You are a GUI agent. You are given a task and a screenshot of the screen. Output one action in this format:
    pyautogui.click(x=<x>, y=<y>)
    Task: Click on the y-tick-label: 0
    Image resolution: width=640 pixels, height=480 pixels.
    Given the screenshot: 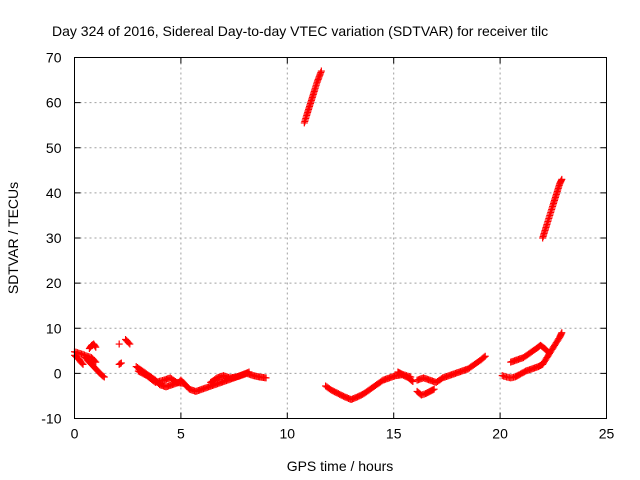 What is the action you would take?
    pyautogui.click(x=58, y=373)
    